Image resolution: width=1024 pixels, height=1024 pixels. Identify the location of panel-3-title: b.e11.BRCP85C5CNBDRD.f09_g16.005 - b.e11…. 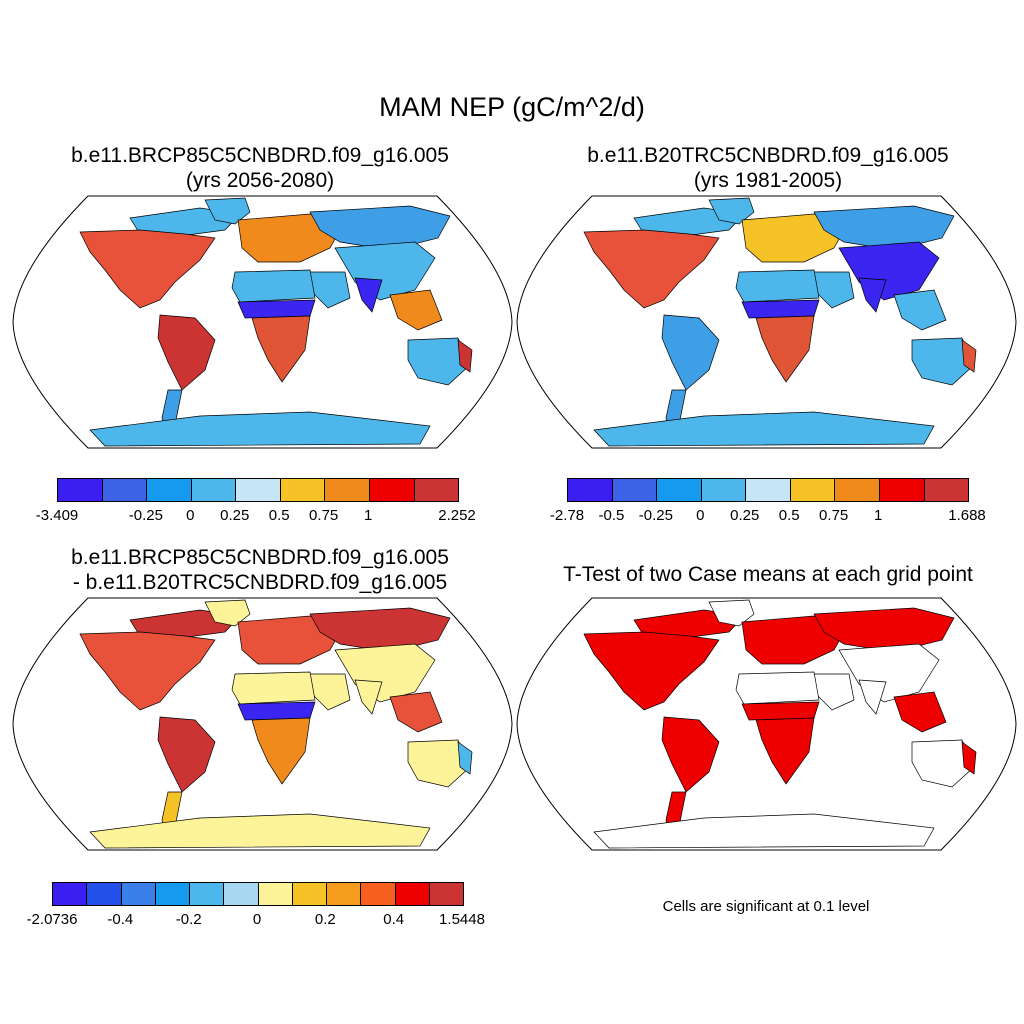
(260, 570).